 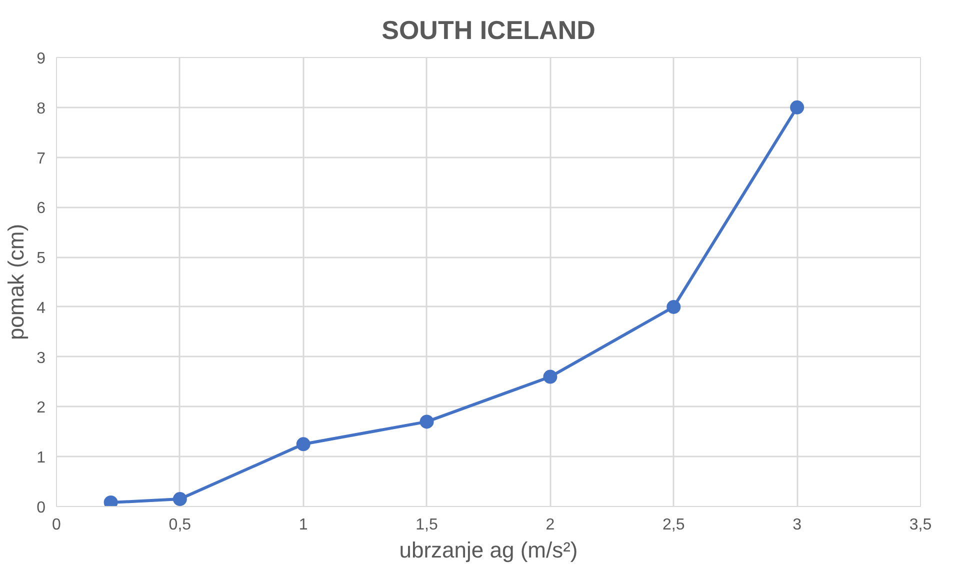 What do you see at coordinates (16, 282) in the screenshot?
I see `y-axis-title: pomak (cm)` at bounding box center [16, 282].